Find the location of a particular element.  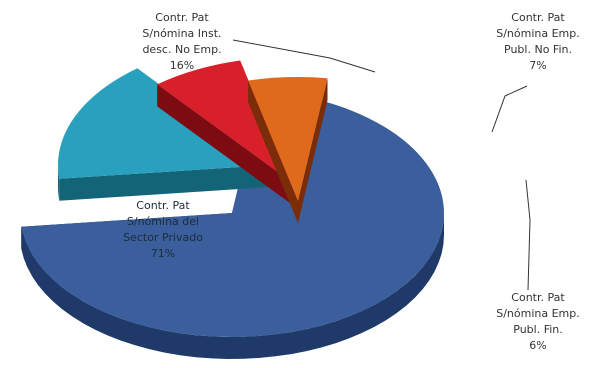

pie-slice-publ-fin is located at coordinates (288, 150).